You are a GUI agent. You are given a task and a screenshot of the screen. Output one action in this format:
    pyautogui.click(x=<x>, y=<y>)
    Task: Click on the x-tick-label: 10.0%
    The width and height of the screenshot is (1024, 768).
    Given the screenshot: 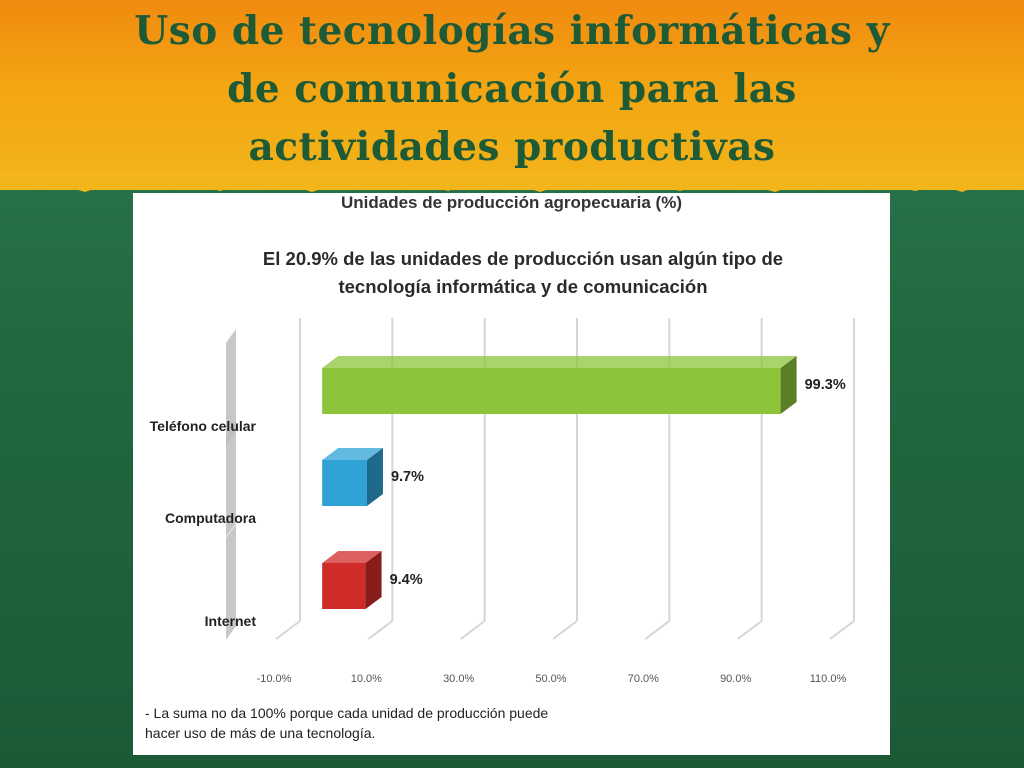 What is the action you would take?
    pyautogui.click(x=366, y=679)
    